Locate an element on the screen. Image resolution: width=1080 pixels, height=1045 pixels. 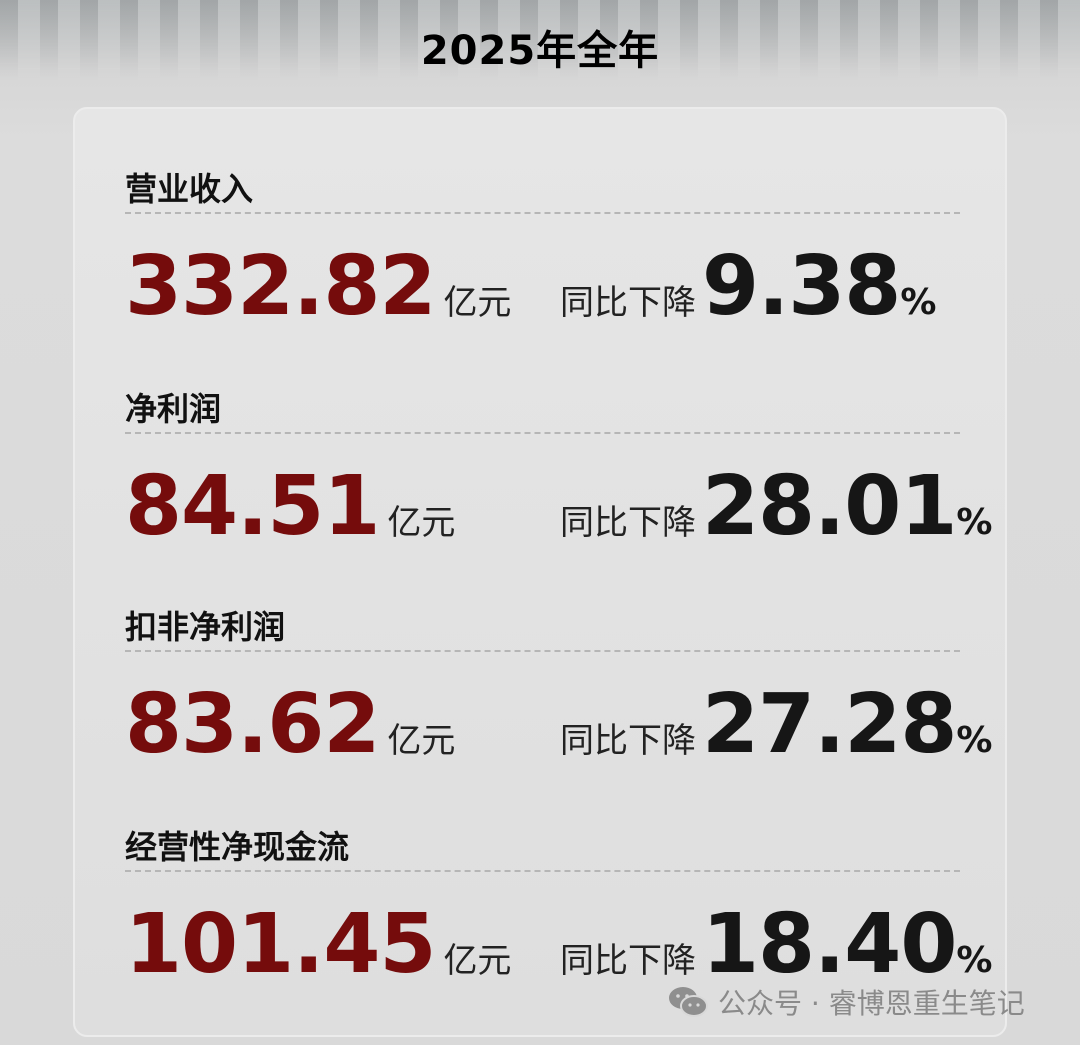
watermark: 公众号 · 睿博恩重生笔记 is located at coordinates (846, 1002).